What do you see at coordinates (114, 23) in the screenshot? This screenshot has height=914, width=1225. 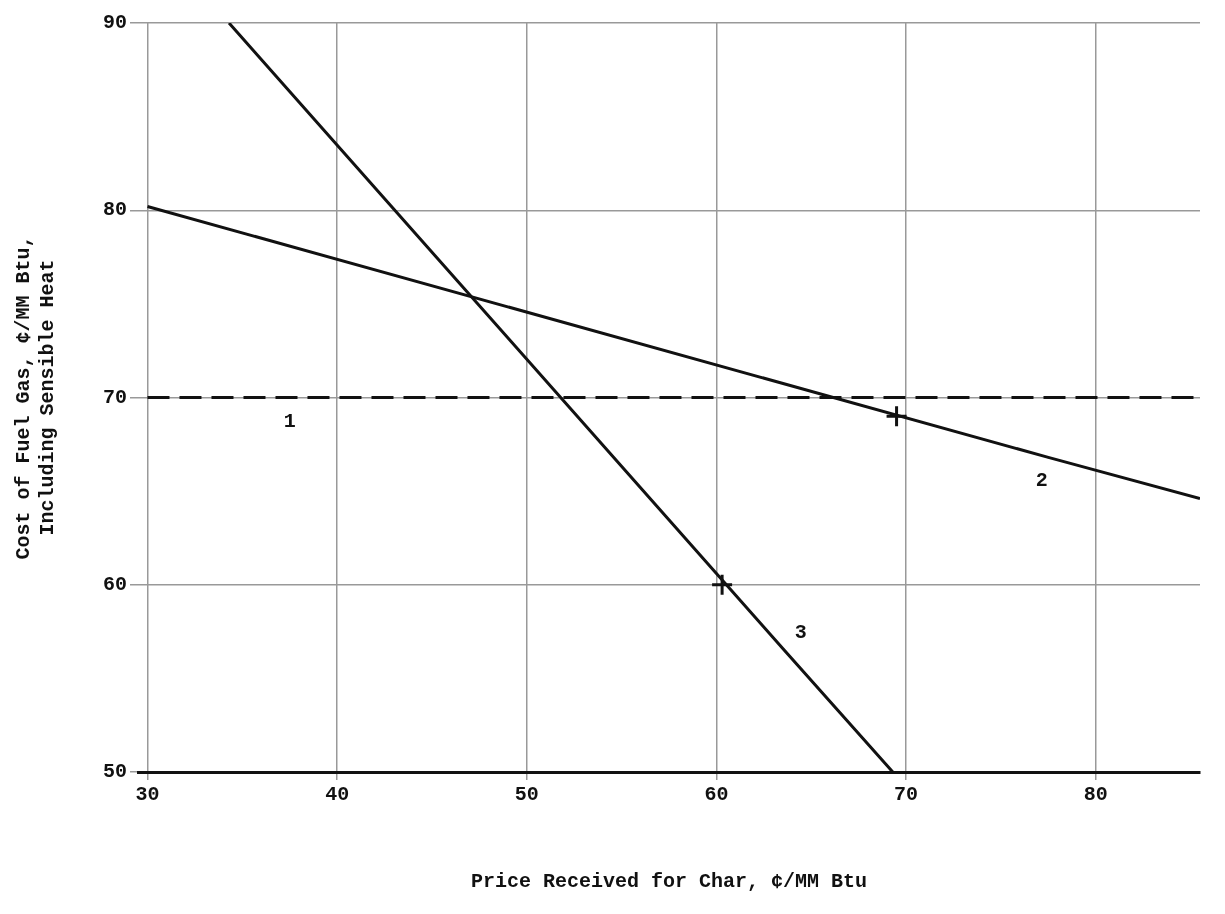 I see `y-tick-label: 90` at bounding box center [114, 23].